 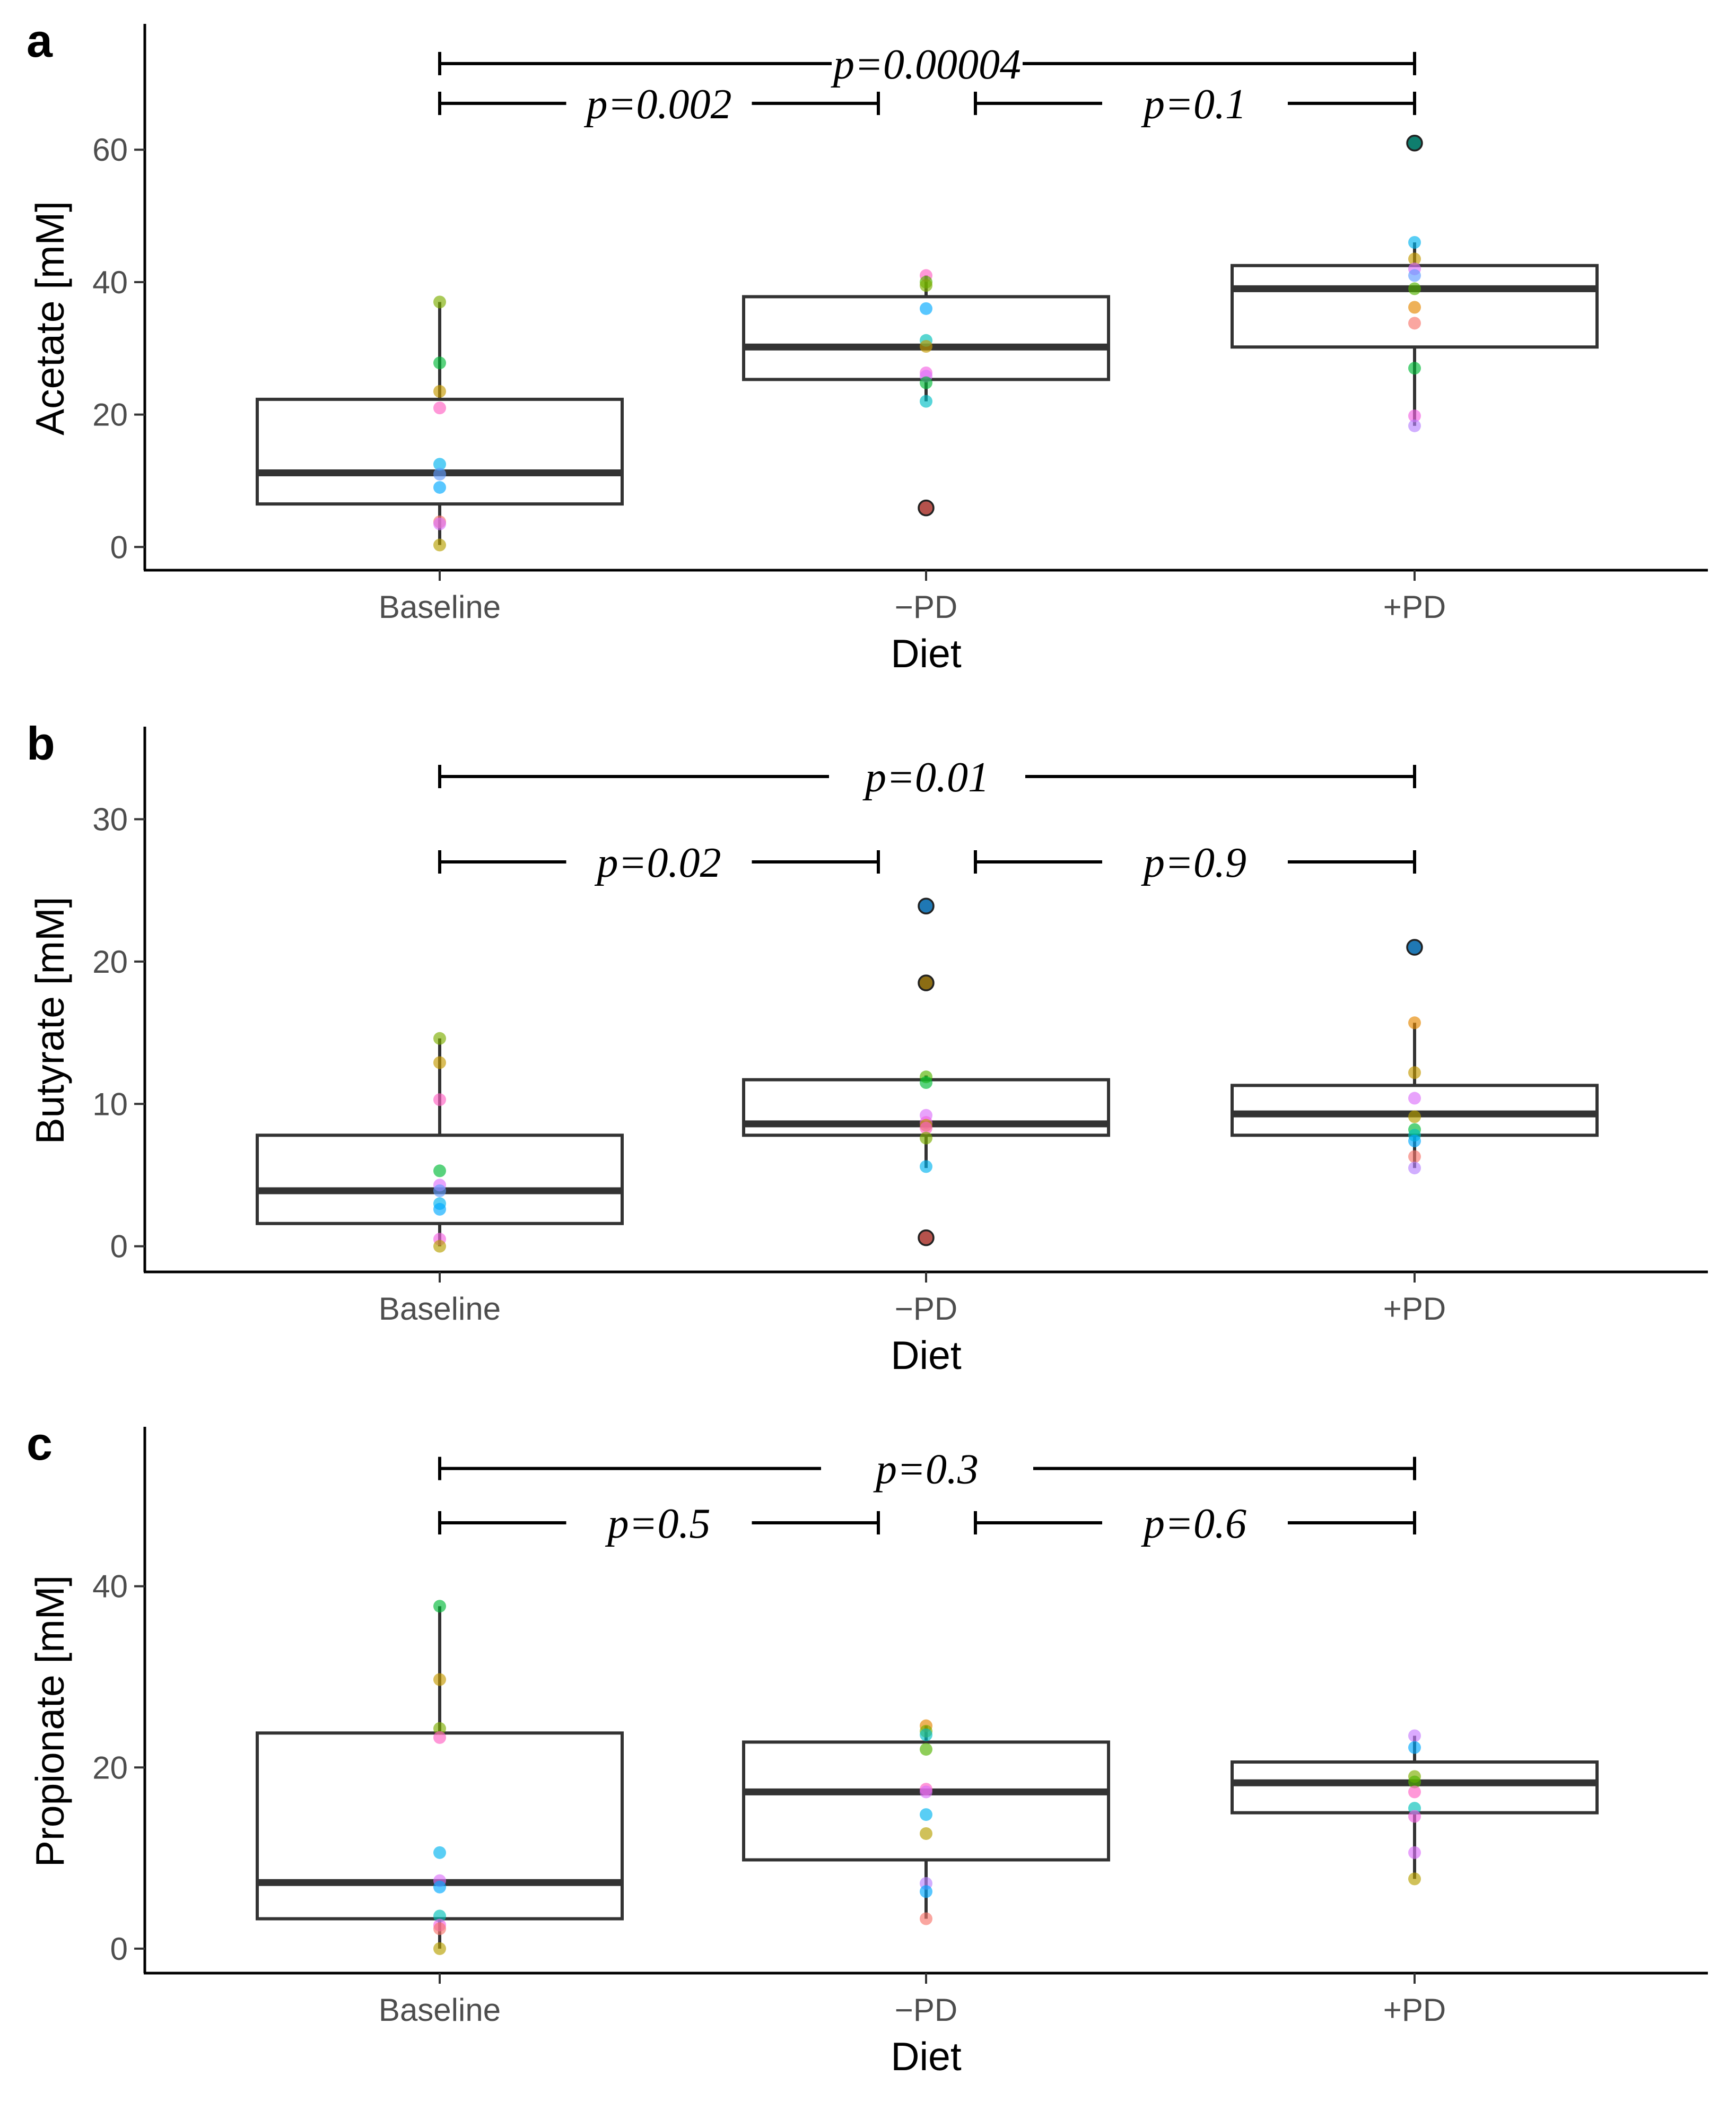 What do you see at coordinates (50, 1021) in the screenshot?
I see `y-axis-title: Butyrate [mM]` at bounding box center [50, 1021].